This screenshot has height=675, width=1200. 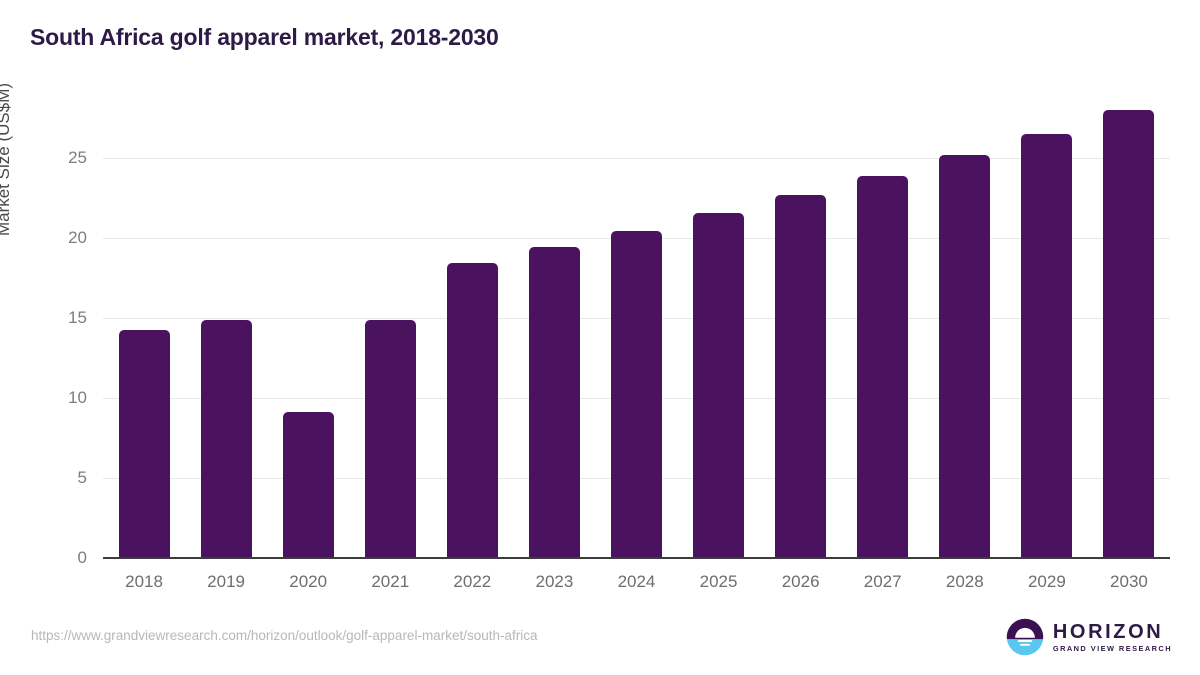 I want to click on x-tick-label: 2019, so click(x=226, y=581).